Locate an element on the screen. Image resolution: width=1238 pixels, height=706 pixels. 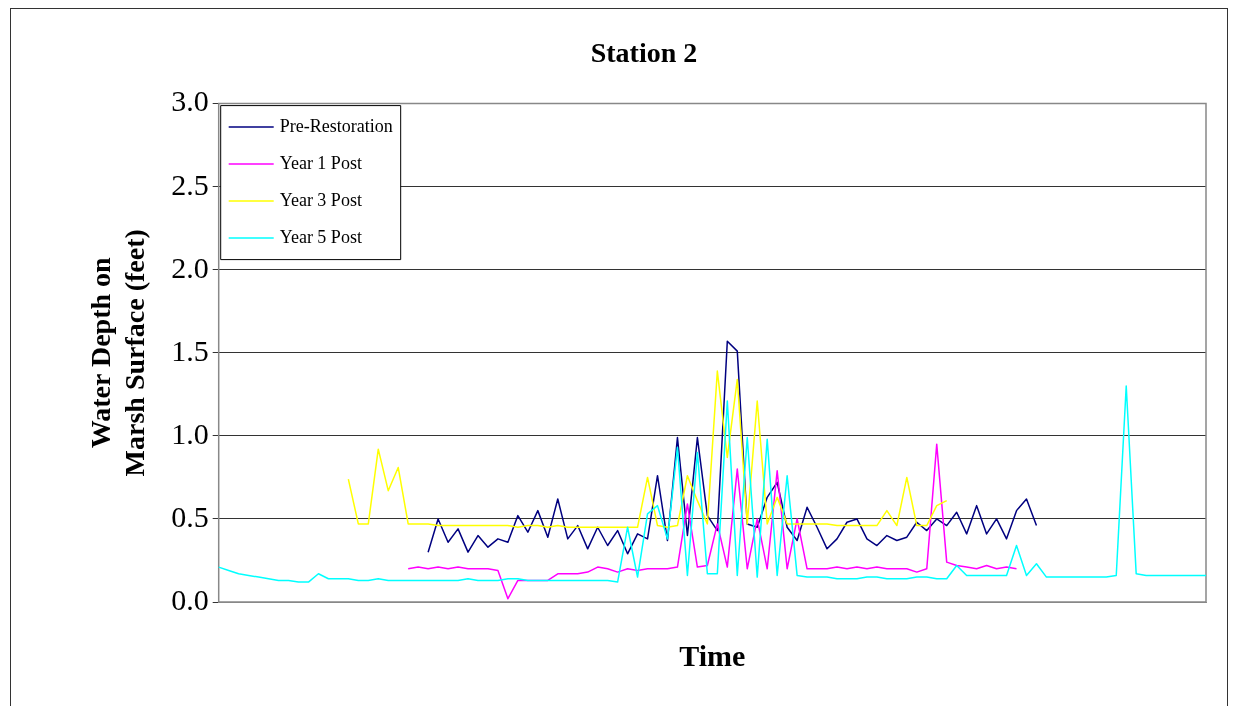
y-axis-title: Water Depth on Marsh Surface (feet) is located at coordinates (117, 353).